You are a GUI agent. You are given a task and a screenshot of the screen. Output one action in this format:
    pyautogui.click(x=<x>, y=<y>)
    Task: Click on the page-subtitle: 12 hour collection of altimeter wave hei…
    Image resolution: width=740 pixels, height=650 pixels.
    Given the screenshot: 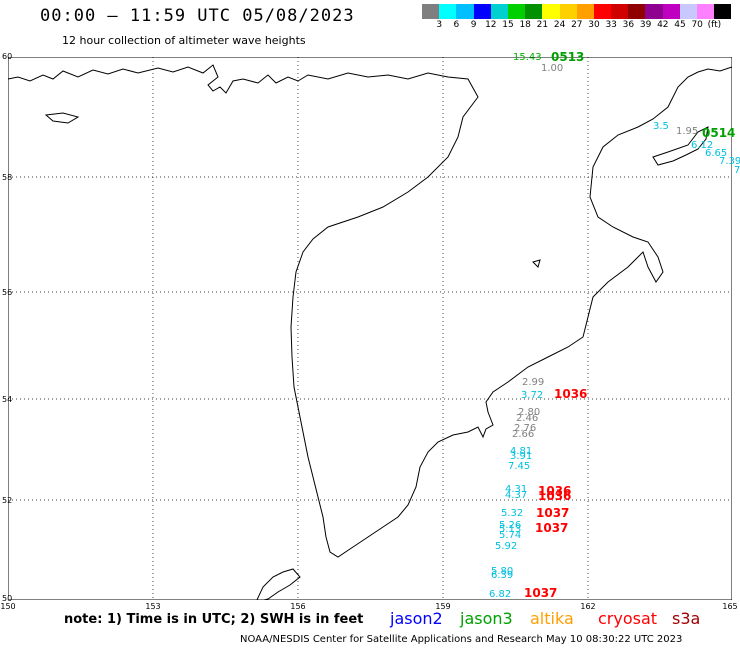 What is the action you would take?
    pyautogui.click(x=184, y=40)
    